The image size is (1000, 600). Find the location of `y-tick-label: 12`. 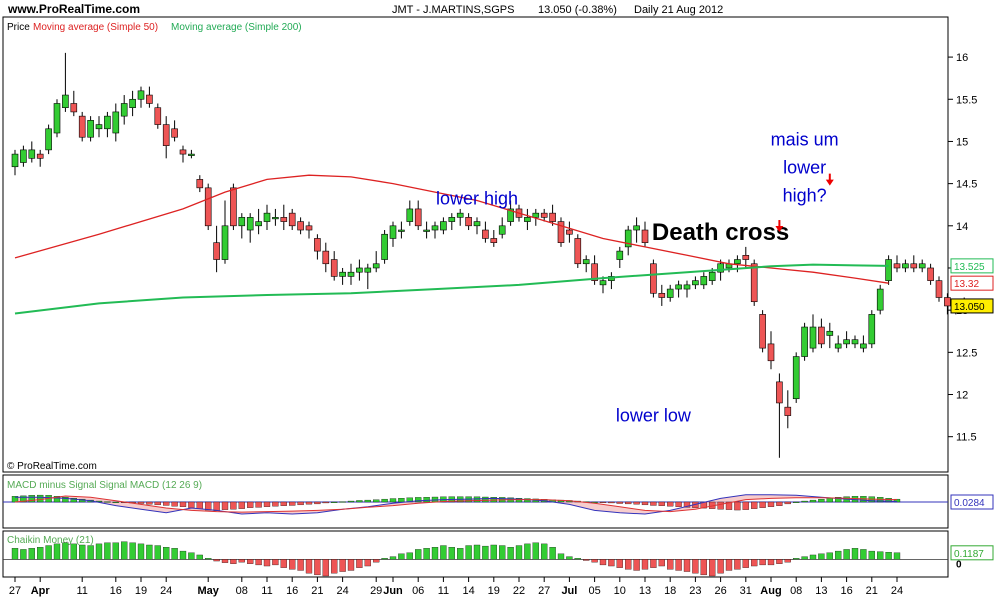

y-tick-label: 12 is located at coordinates (962, 396).